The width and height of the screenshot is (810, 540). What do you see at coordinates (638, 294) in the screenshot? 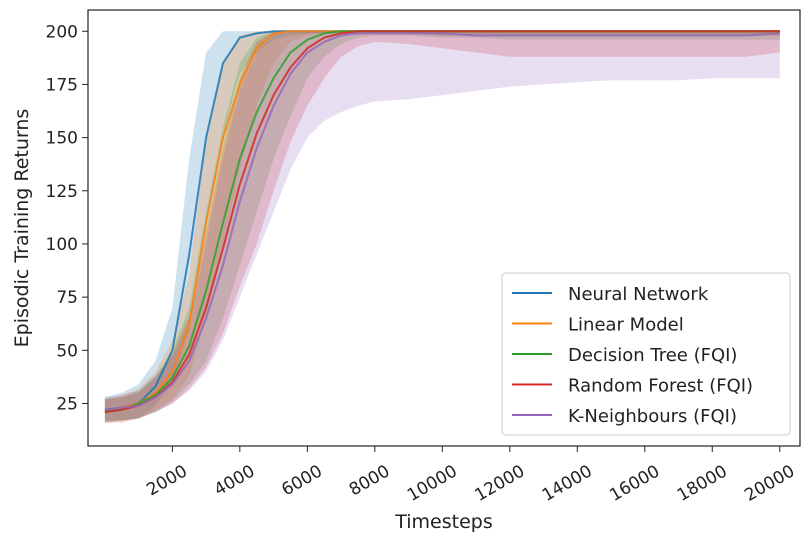
I see `legend-entry: Neural Network` at bounding box center [638, 294].